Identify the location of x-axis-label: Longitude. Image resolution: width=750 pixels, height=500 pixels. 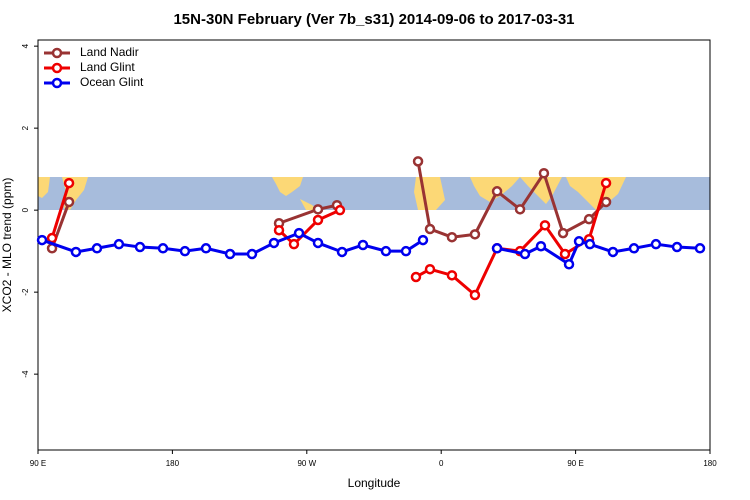
(374, 483).